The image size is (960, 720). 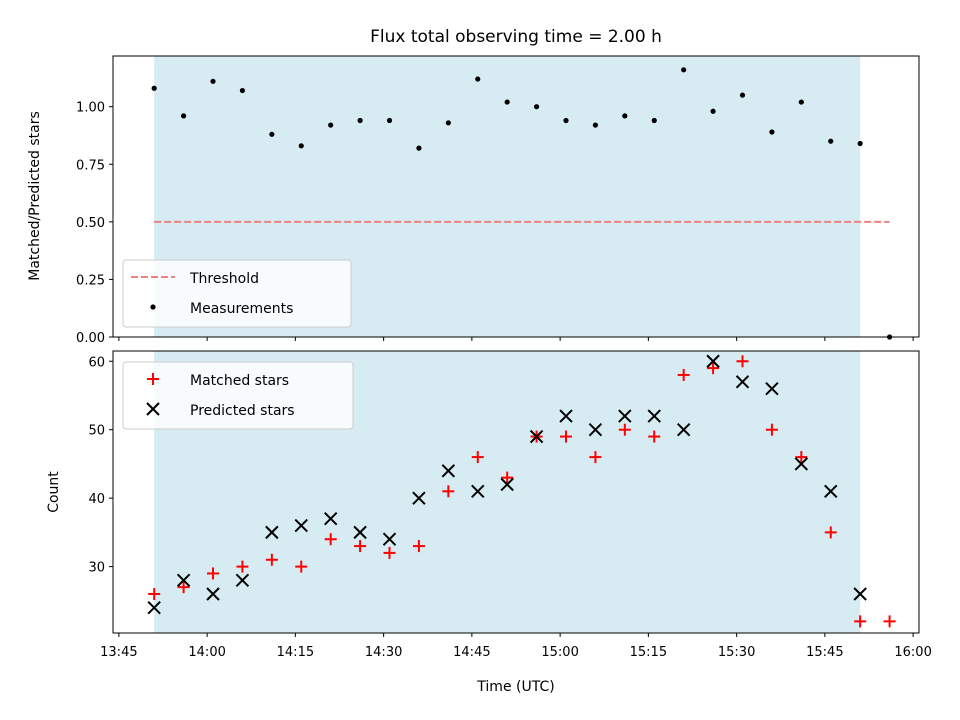 I want to click on x-tick-label: 14:45, so click(x=471, y=652).